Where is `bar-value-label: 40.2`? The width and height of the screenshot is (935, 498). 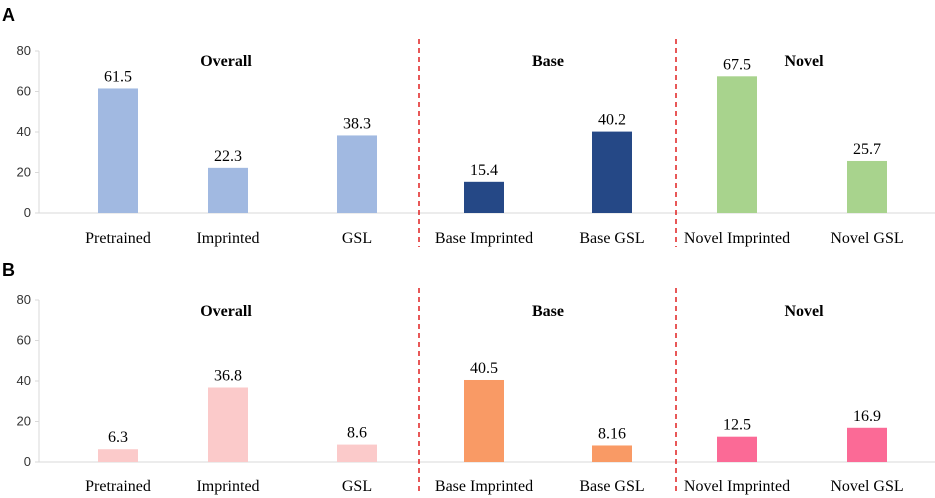
bar-value-label: 40.2 is located at coordinates (612, 120).